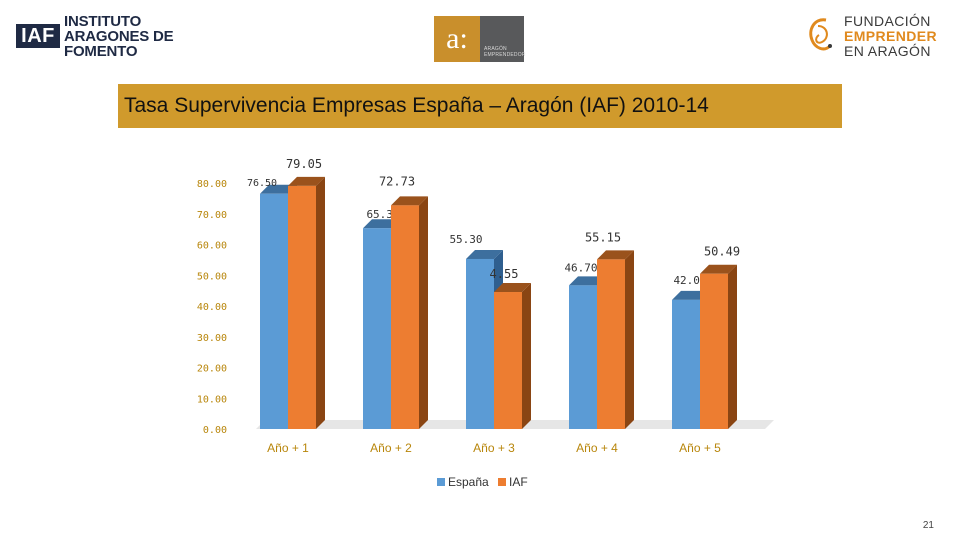 The height and width of the screenshot is (540, 960). What do you see at coordinates (215, 430) in the screenshot?
I see `y-tick-label: 0.00` at bounding box center [215, 430].